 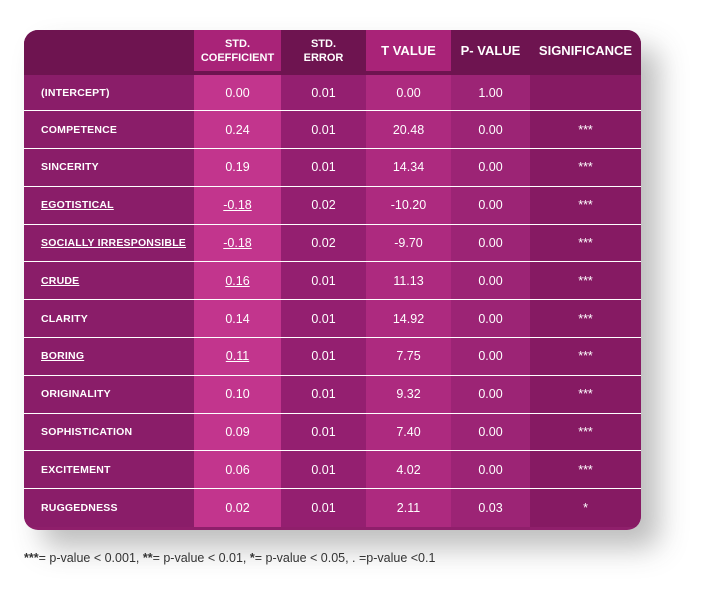 I want to click on std-coefficient-cell-text: 0.00, so click(x=237, y=92).